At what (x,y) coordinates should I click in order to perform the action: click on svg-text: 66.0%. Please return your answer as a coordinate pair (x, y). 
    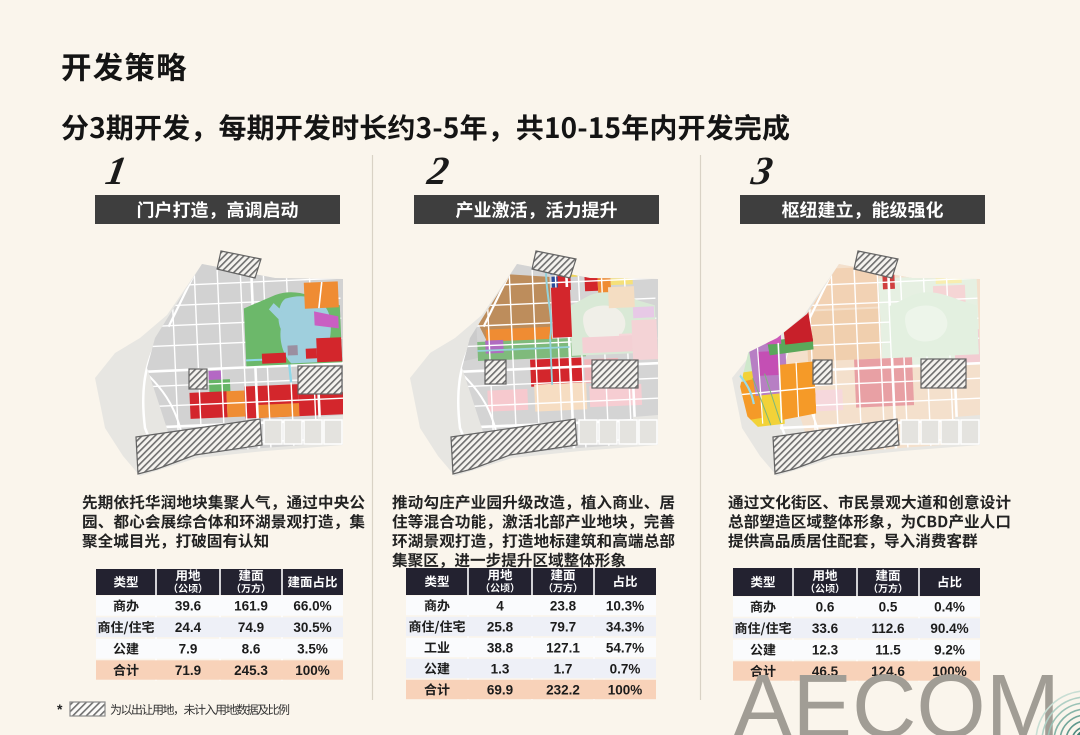
    Looking at the image, I should click on (312, 606).